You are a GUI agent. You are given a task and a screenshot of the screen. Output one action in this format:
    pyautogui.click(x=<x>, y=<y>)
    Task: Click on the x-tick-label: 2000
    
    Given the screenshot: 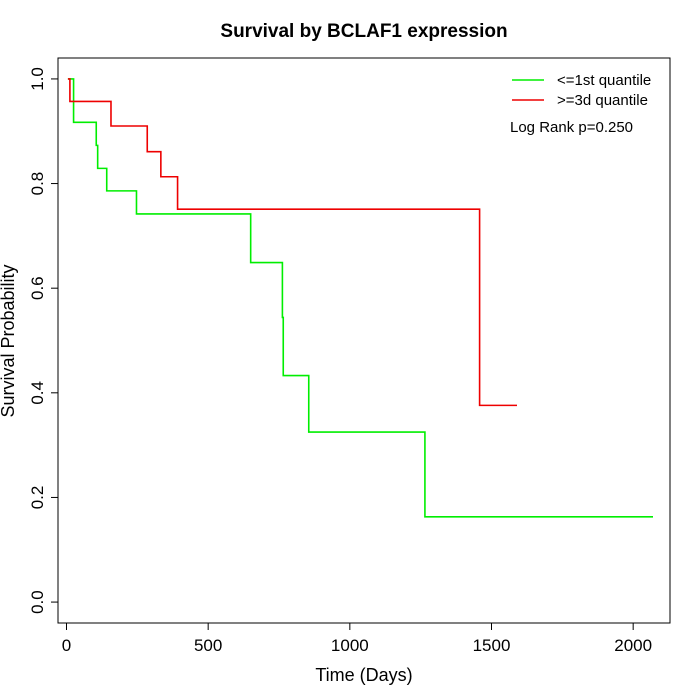 What is the action you would take?
    pyautogui.click(x=633, y=645)
    